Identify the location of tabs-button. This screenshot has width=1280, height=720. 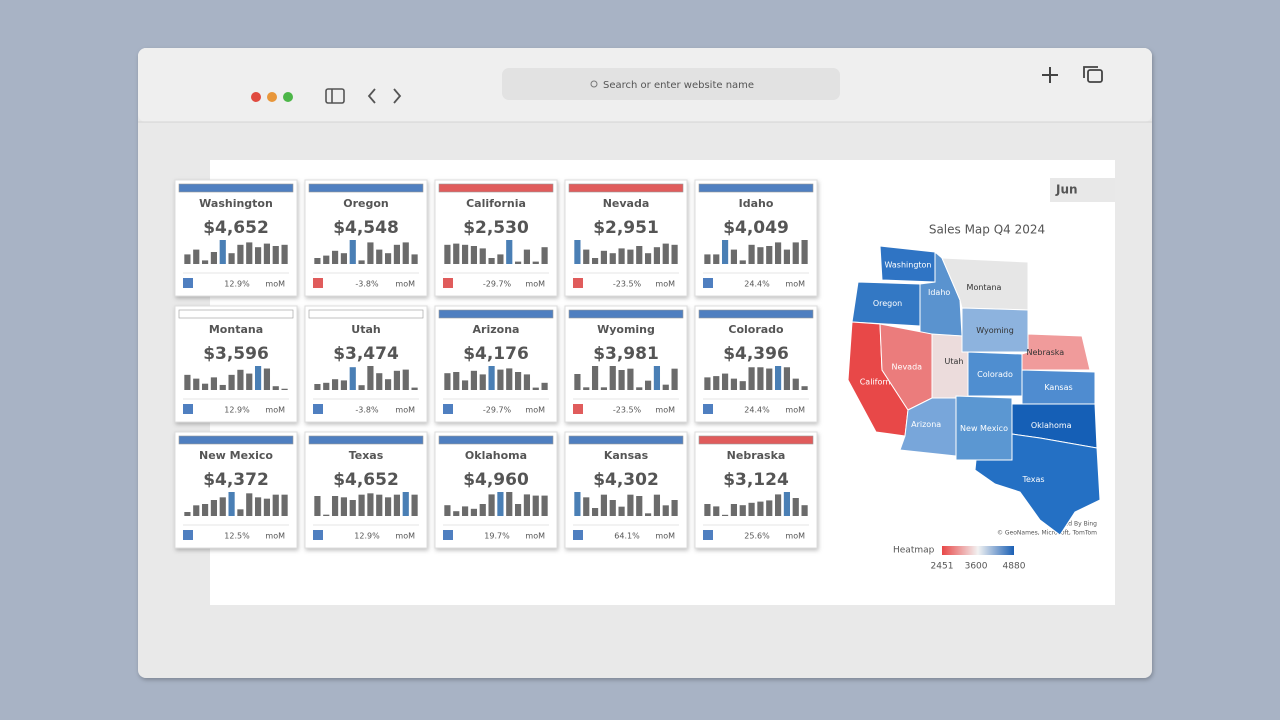
(1093, 74).